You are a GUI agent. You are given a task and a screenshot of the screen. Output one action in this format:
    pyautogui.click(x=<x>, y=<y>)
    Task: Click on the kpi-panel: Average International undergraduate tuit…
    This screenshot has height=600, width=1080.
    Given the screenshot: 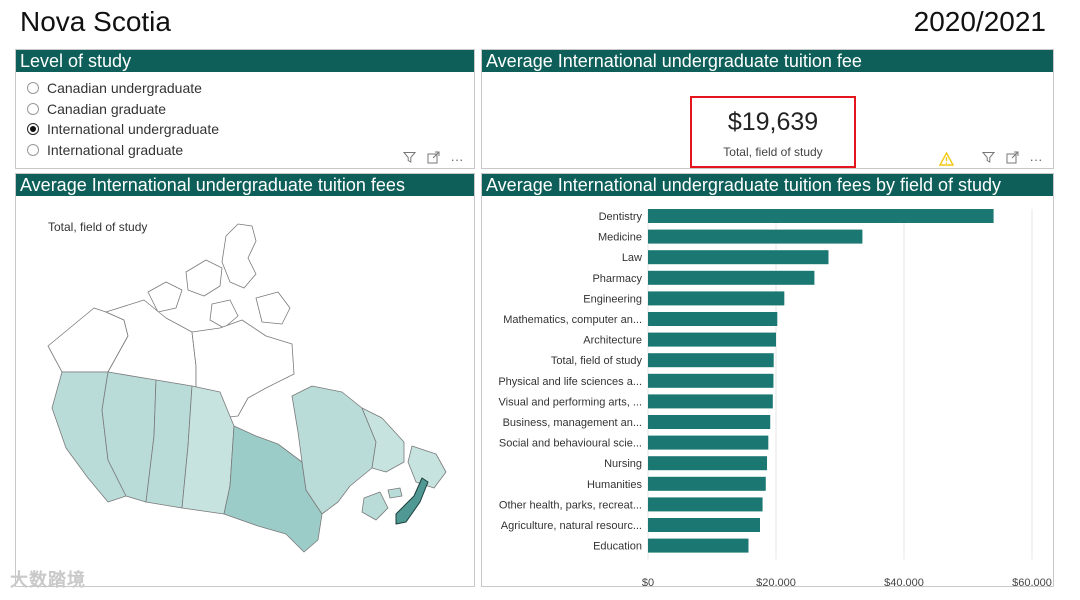 What is the action you would take?
    pyautogui.click(x=767, y=109)
    